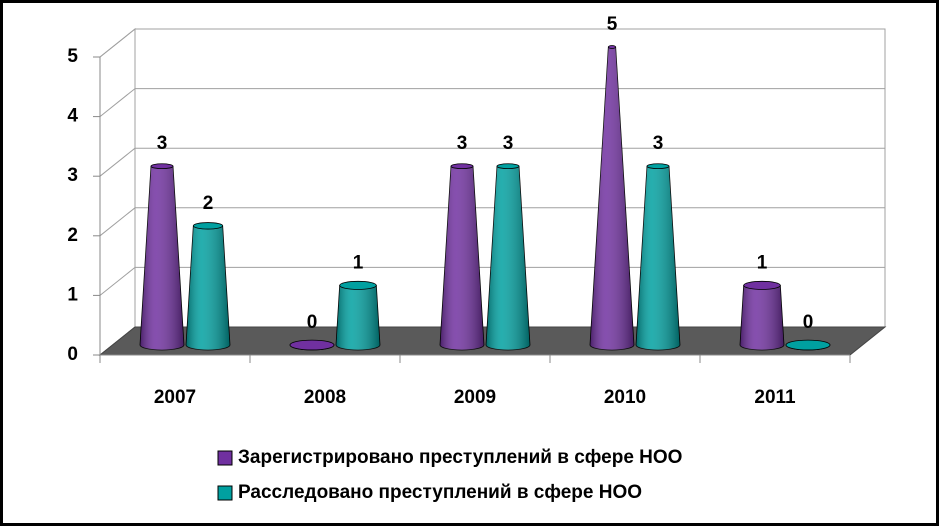 The image size is (939, 526). I want to click on value-label: 5, so click(612, 24).